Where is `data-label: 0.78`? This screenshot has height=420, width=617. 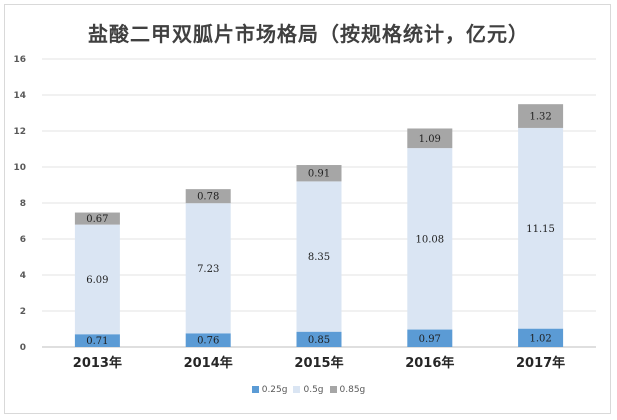 data-label: 0.78 is located at coordinates (208, 197).